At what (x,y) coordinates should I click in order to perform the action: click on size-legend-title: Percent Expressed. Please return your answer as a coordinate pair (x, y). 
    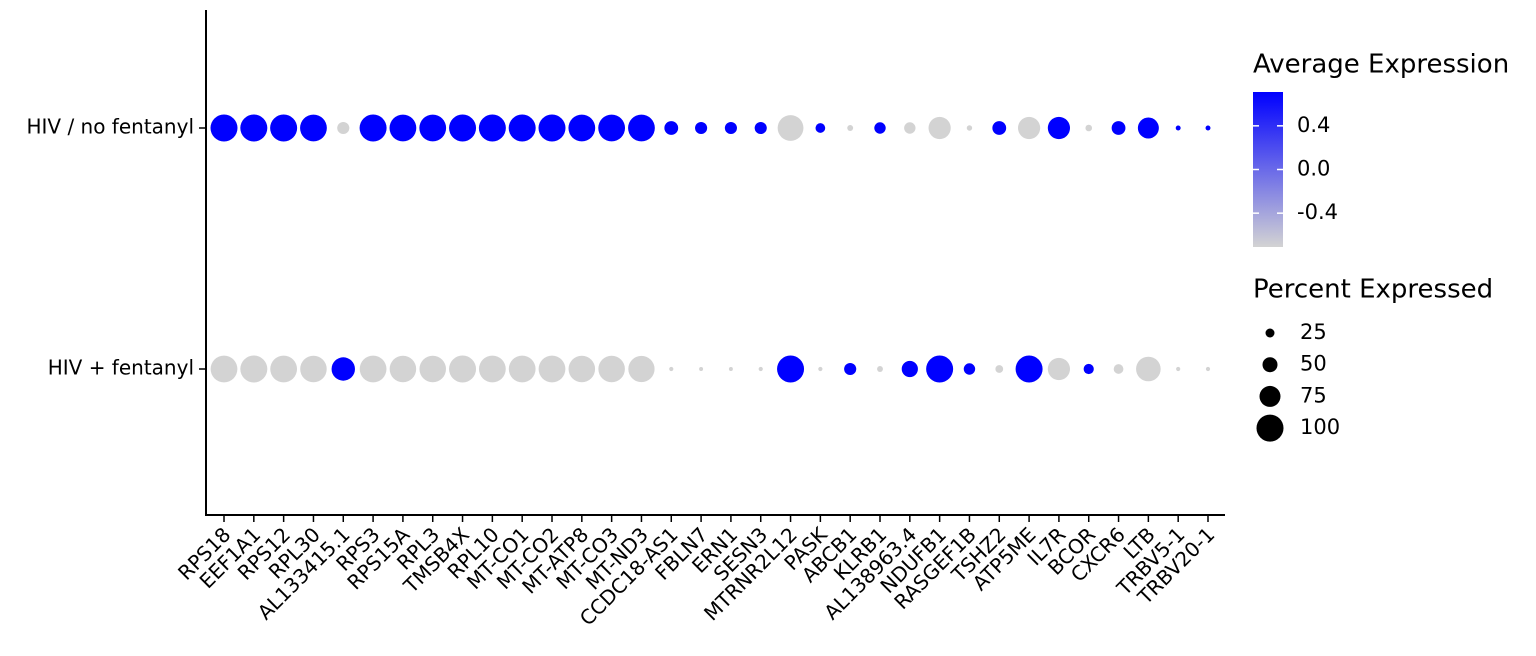
    Looking at the image, I should click on (1373, 290).